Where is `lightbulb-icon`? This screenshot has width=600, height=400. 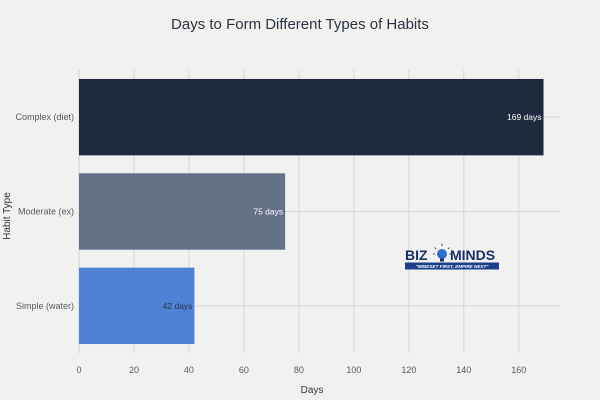 lightbulb-icon is located at coordinates (442, 252).